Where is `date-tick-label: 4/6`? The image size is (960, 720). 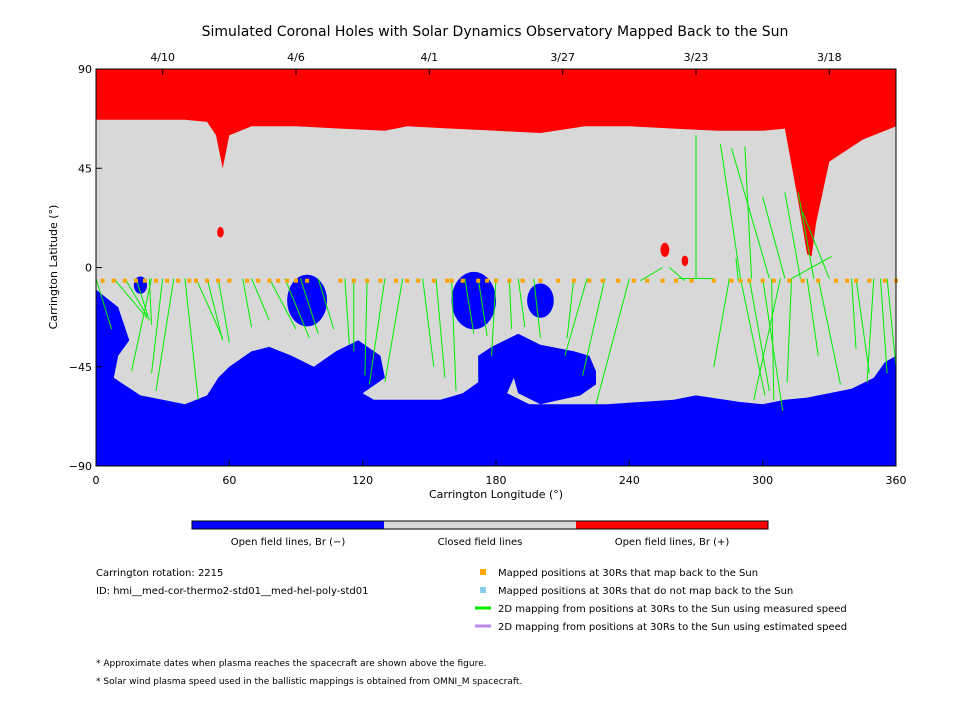 date-tick-label: 4/6 is located at coordinates (296, 57).